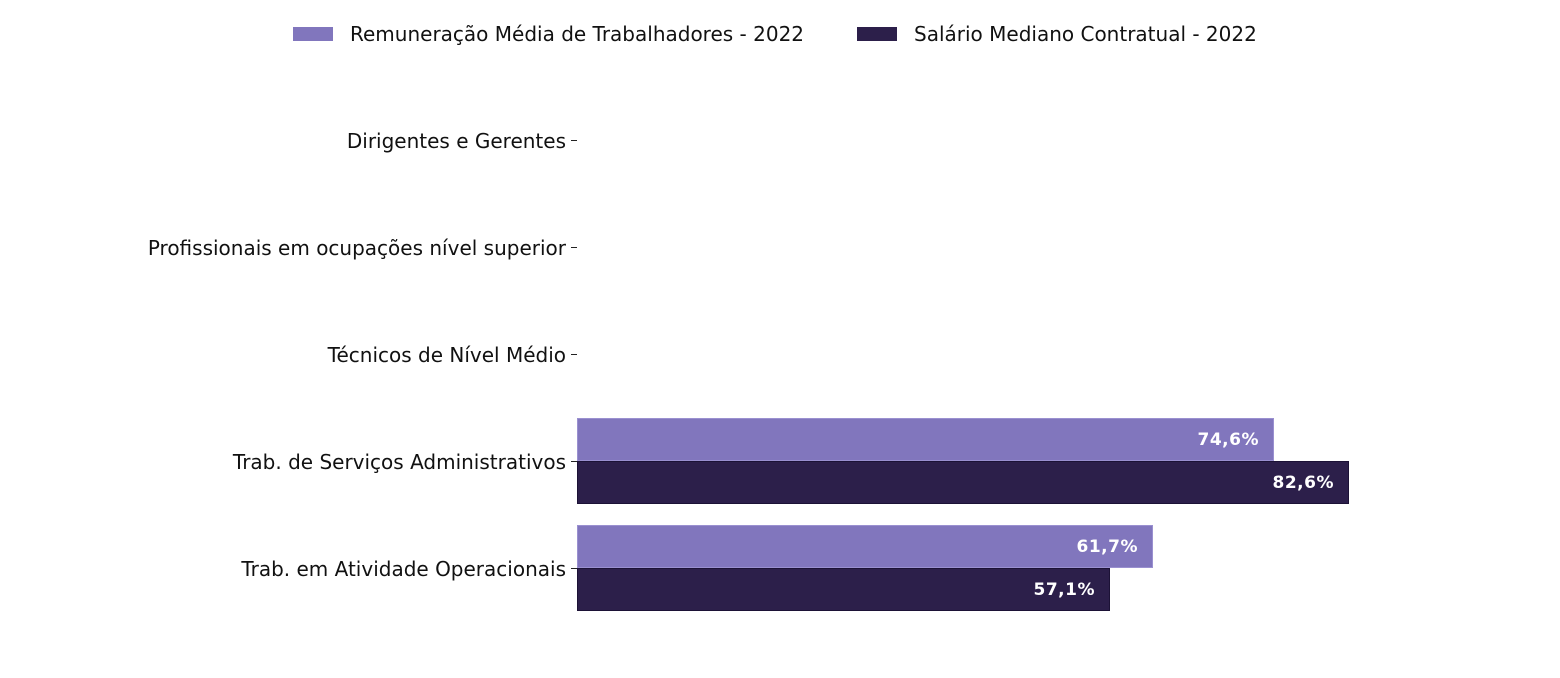 The image size is (1560, 678). I want to click on y-axis-label: Dirigentes e Gerentes, so click(456, 141).